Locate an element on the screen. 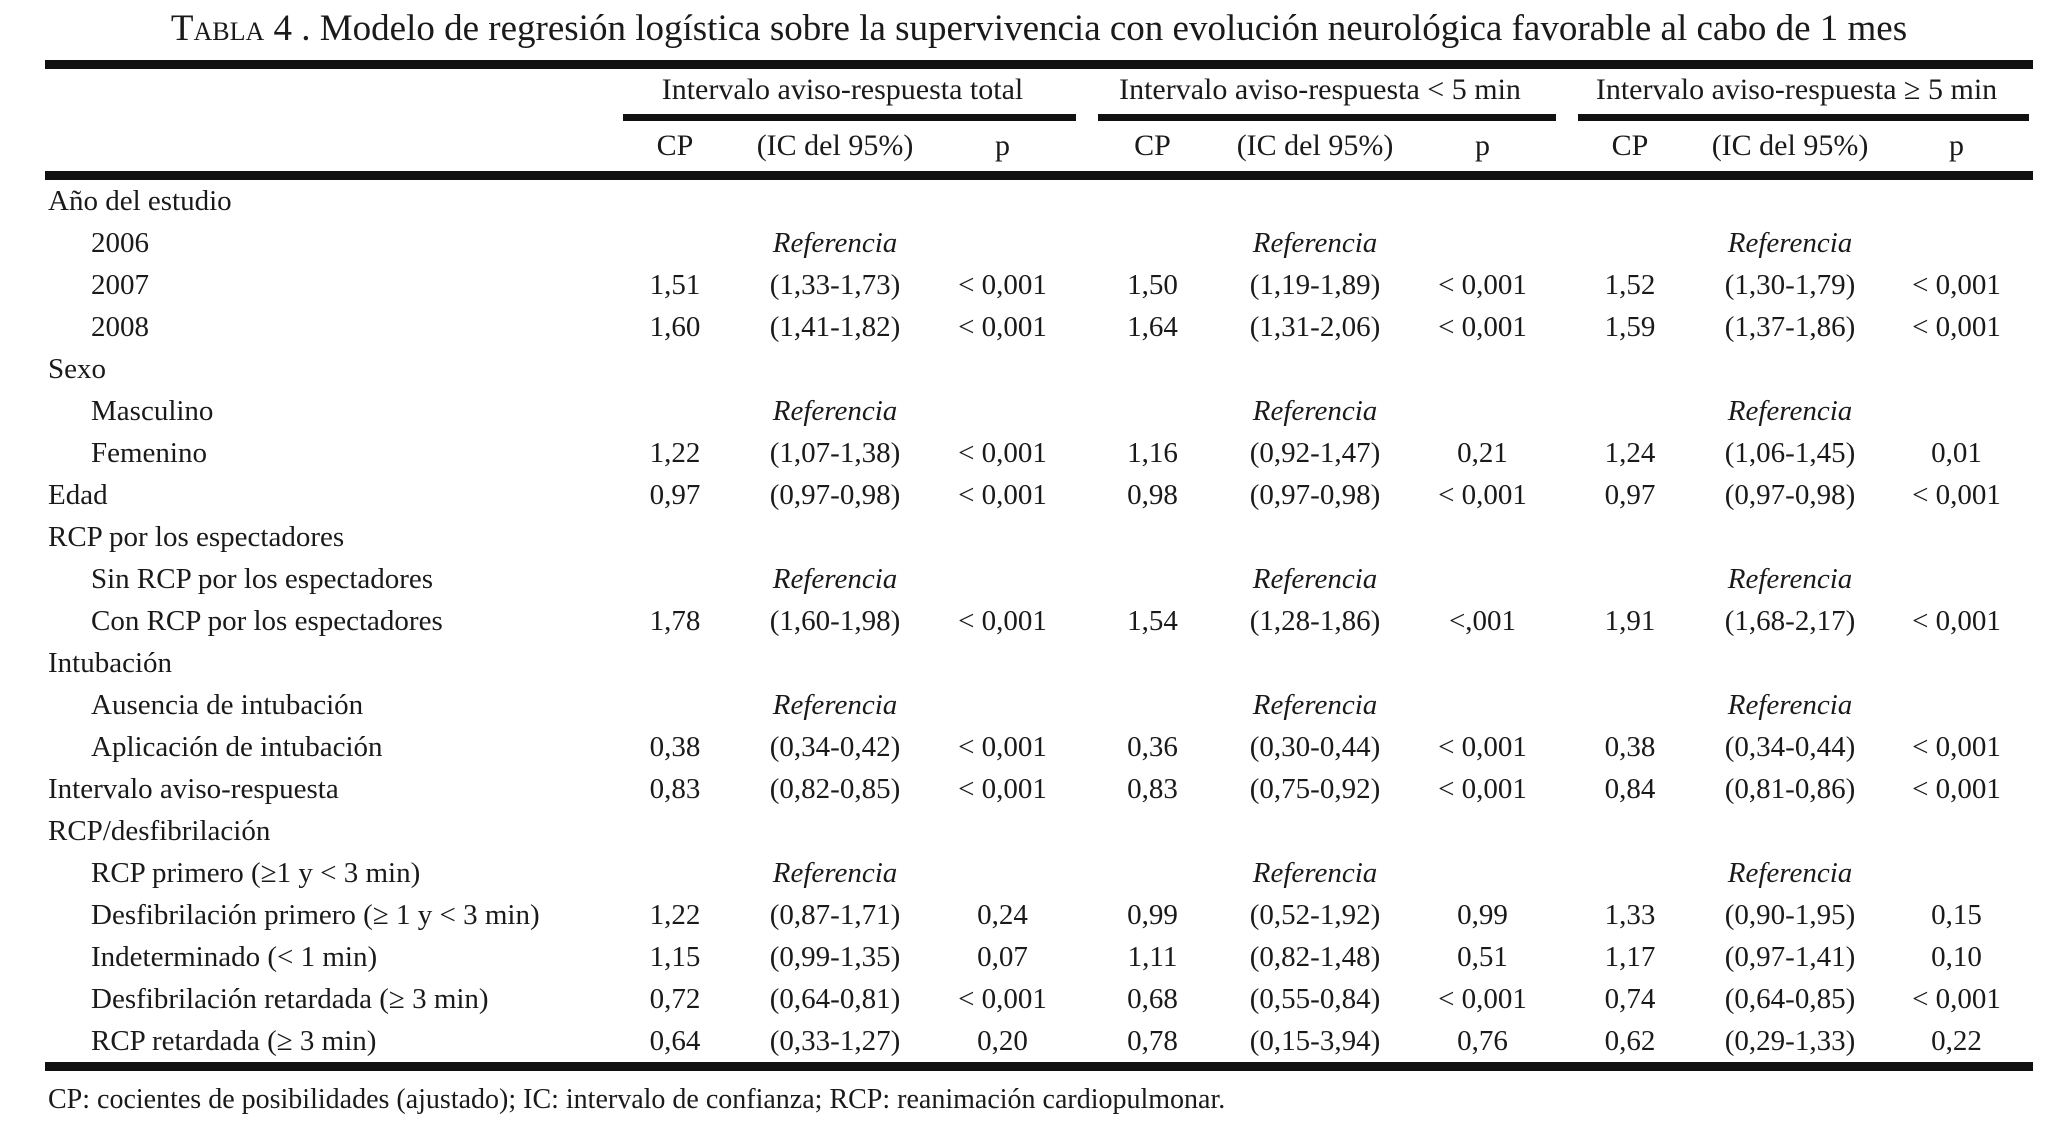  header-separator-cell is located at coordinates (1039, 175).